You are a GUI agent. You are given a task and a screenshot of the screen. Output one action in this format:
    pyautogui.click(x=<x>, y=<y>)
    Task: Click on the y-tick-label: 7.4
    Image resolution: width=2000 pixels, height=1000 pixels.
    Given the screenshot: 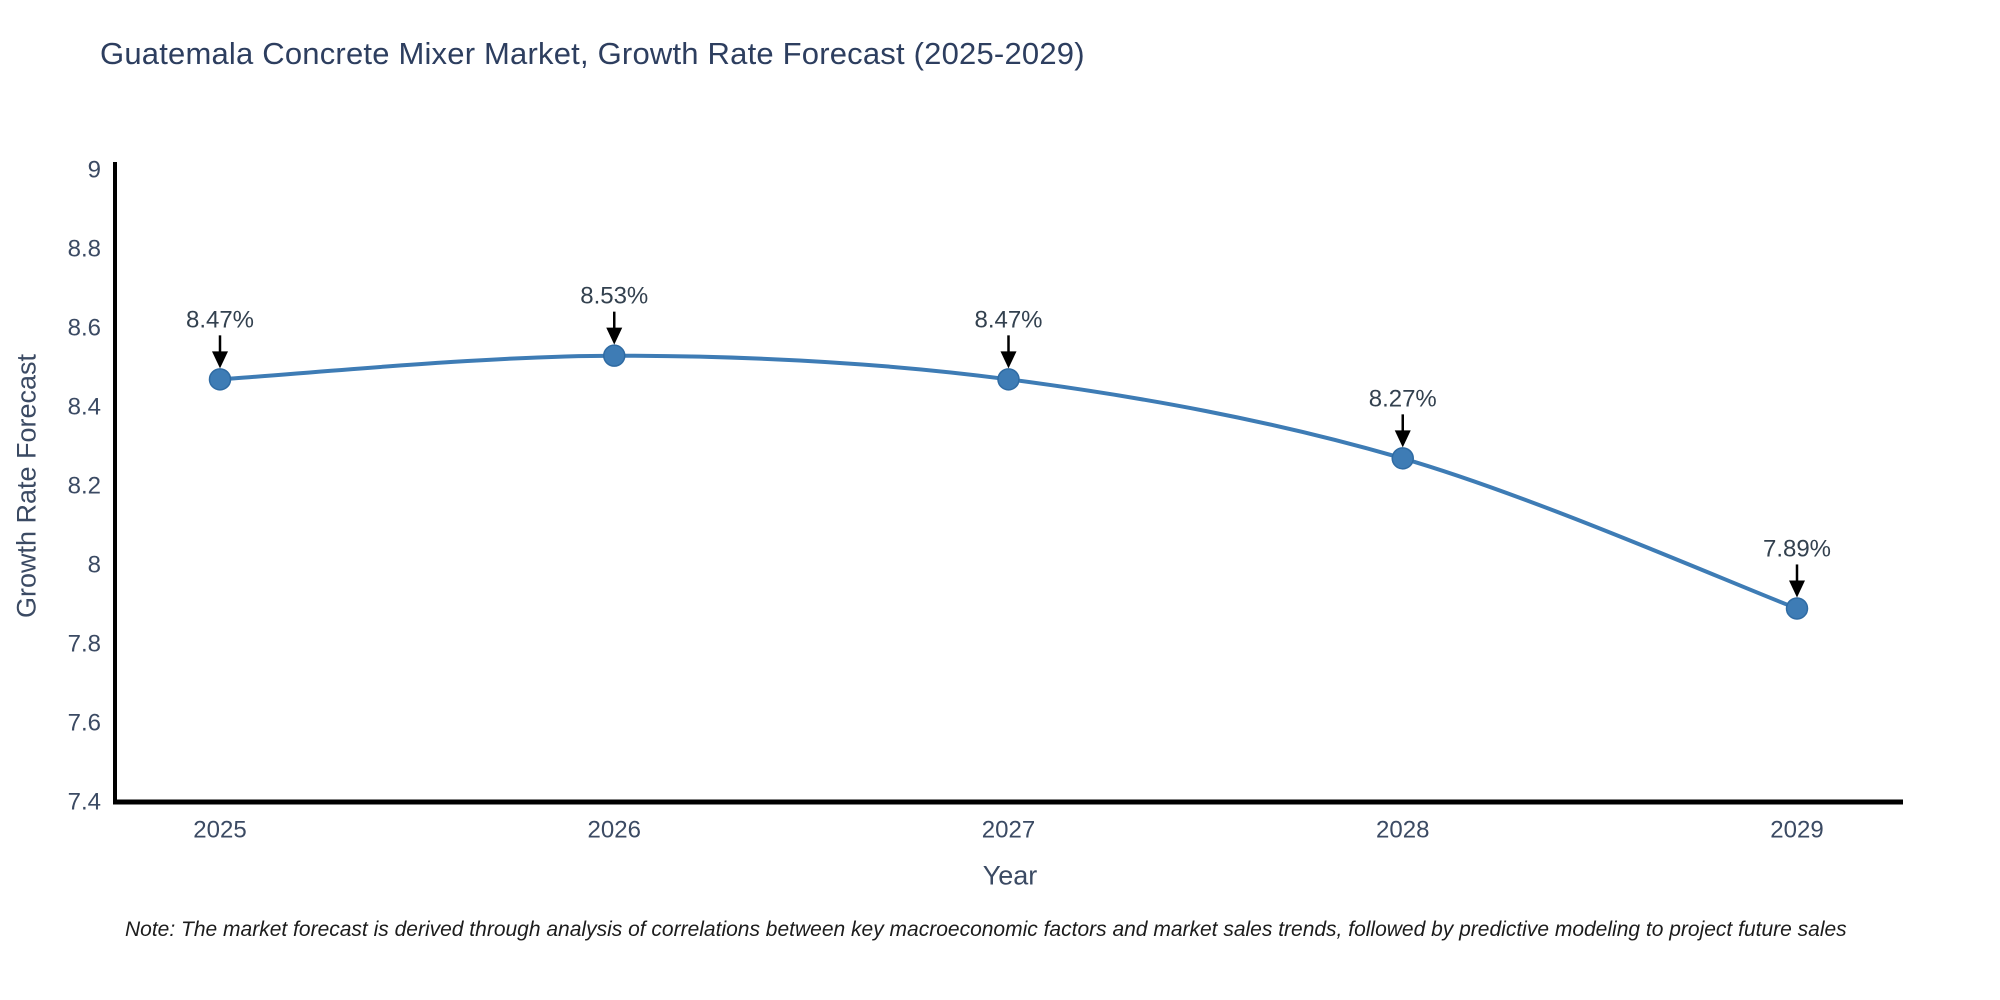 What is the action you would take?
    pyautogui.click(x=84, y=802)
    